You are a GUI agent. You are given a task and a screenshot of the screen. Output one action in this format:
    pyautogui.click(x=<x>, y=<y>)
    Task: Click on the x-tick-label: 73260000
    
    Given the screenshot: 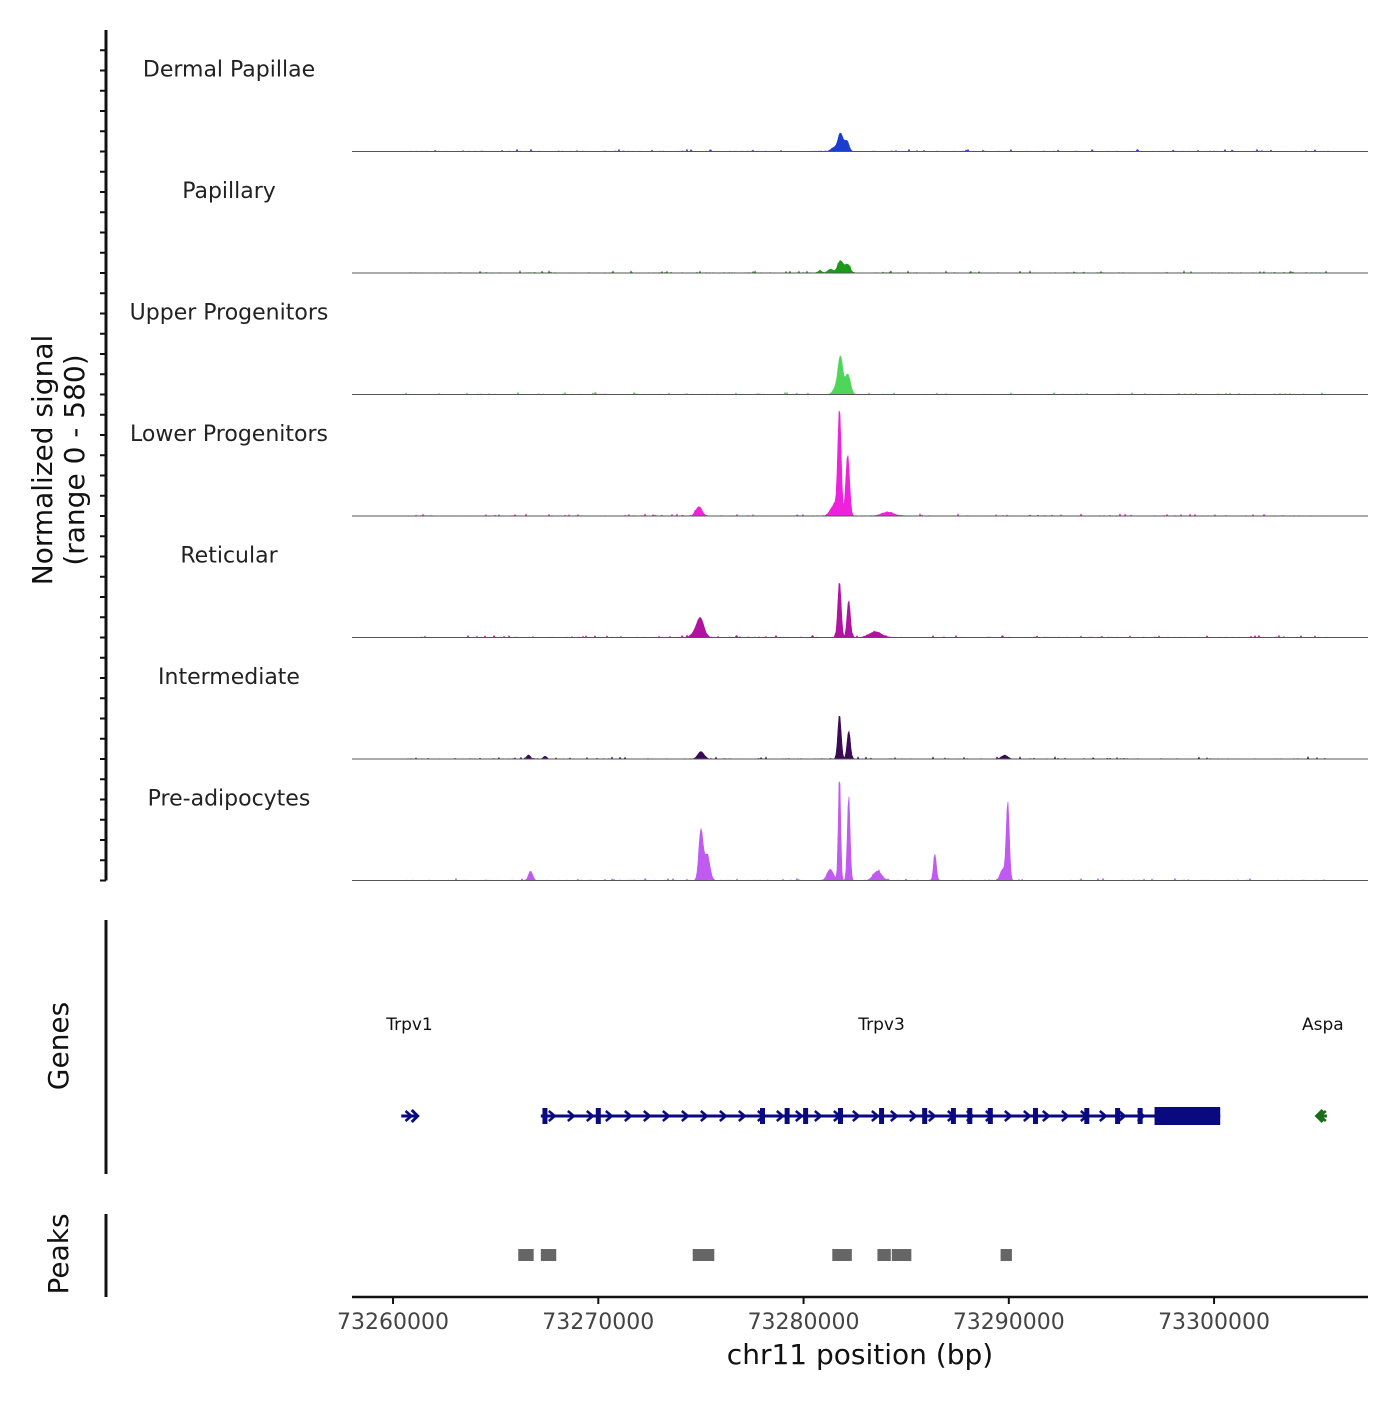 What is the action you would take?
    pyautogui.click(x=393, y=1322)
    